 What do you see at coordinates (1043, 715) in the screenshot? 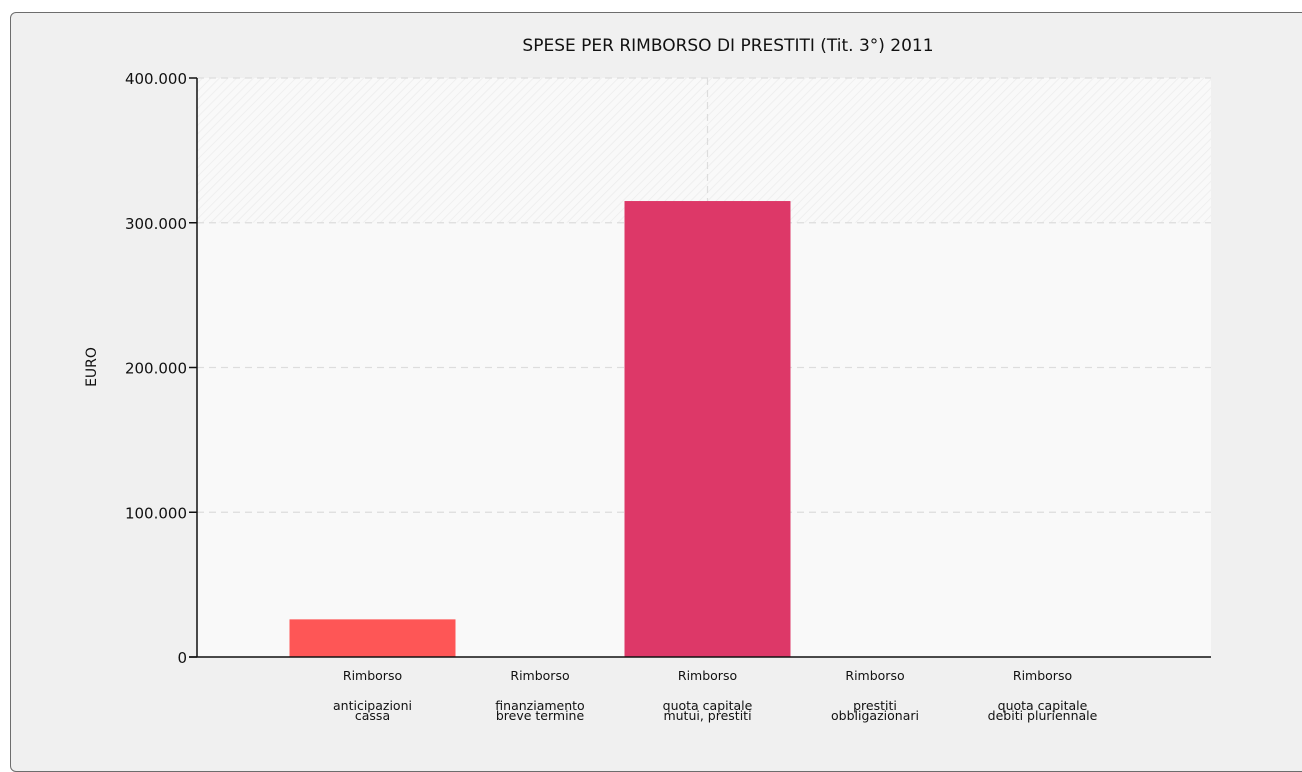
I see `x-tick-label-4-2: debiti pluriennale` at bounding box center [1043, 715].